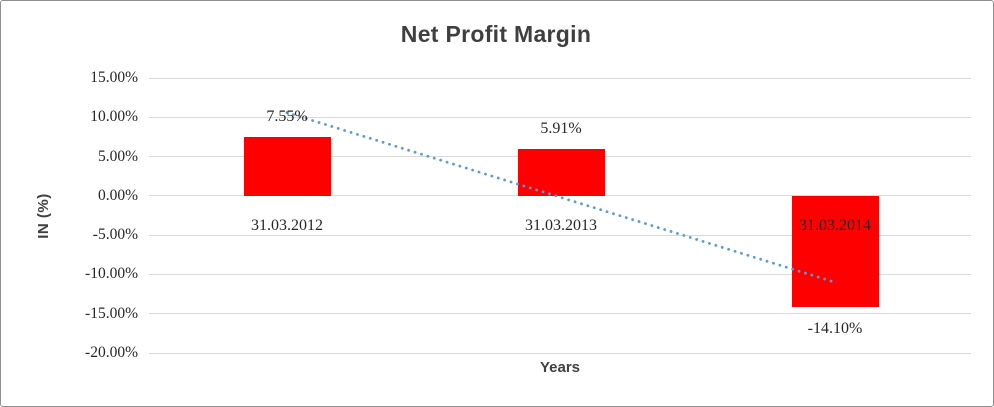 The width and height of the screenshot is (994, 407). Describe the element at coordinates (561, 172) in the screenshot. I see `bar-31.03.2013` at that location.